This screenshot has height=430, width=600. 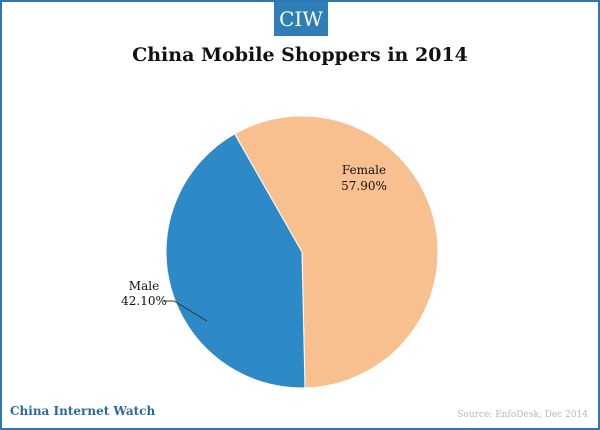 What do you see at coordinates (83, 411) in the screenshot?
I see `footer-brand: China Internet Watch` at bounding box center [83, 411].